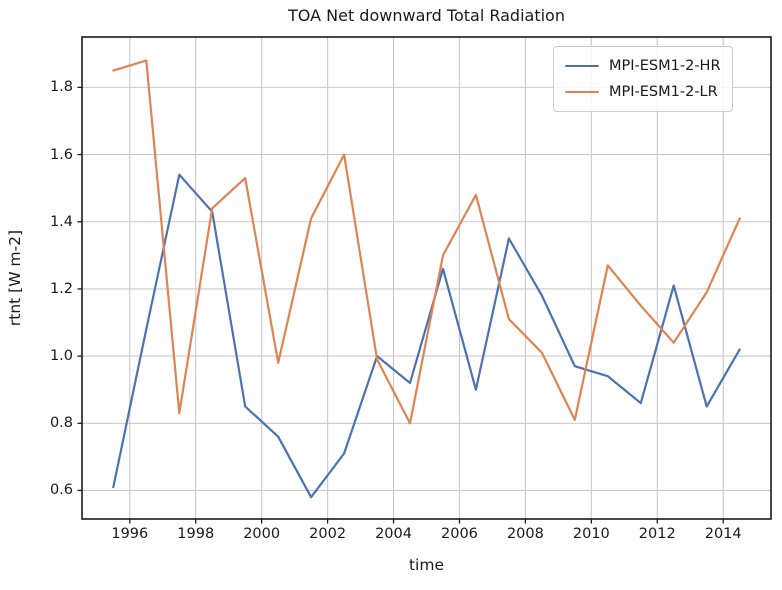 Image resolution: width=782 pixels, height=590 pixels. What do you see at coordinates (61, 423) in the screenshot?
I see `y-tick-label: 0.8` at bounding box center [61, 423].